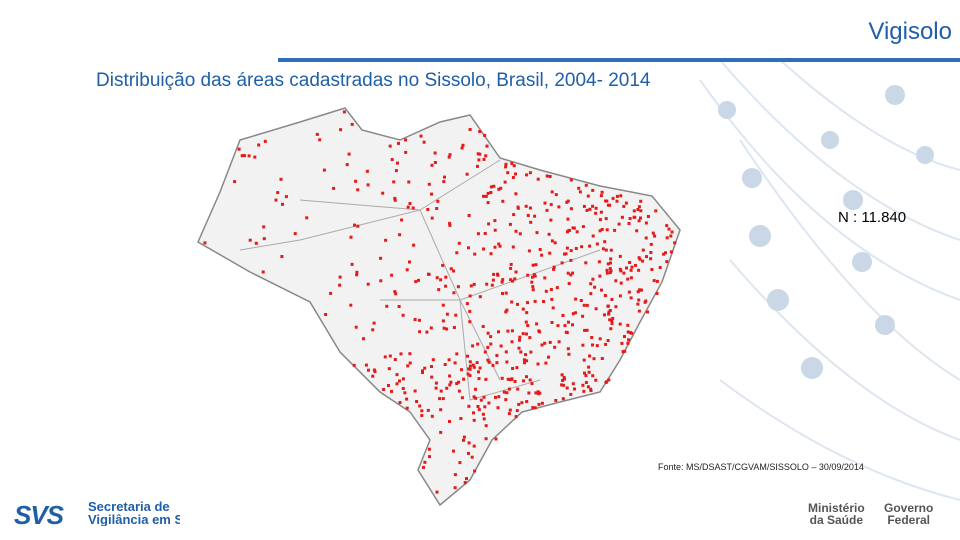 The height and width of the screenshot is (540, 960). I want to click on ministry-line: Ministério, so click(836, 508).